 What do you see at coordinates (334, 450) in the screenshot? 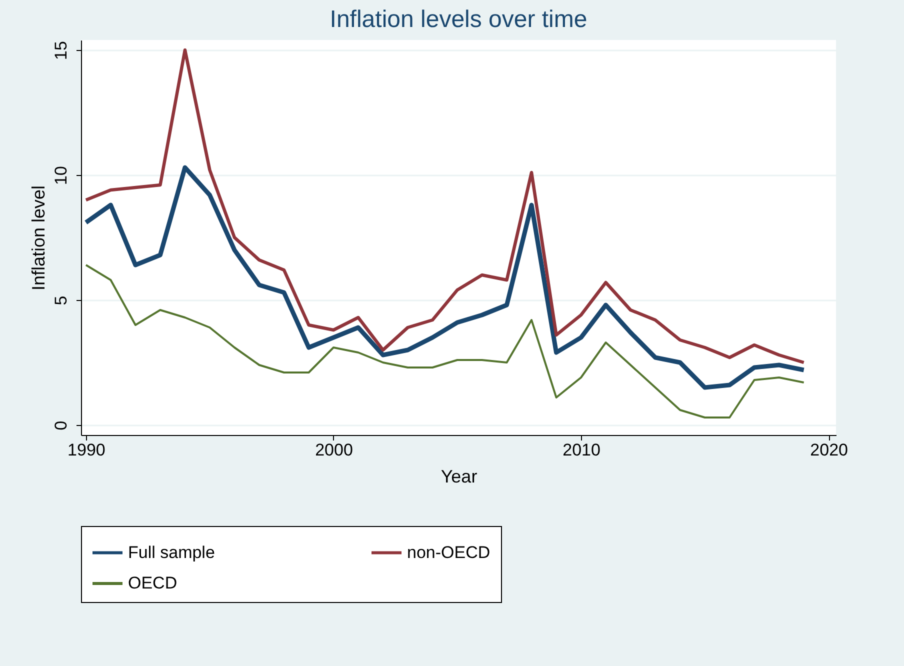
I see `x-tick-label: 2000` at bounding box center [334, 450].